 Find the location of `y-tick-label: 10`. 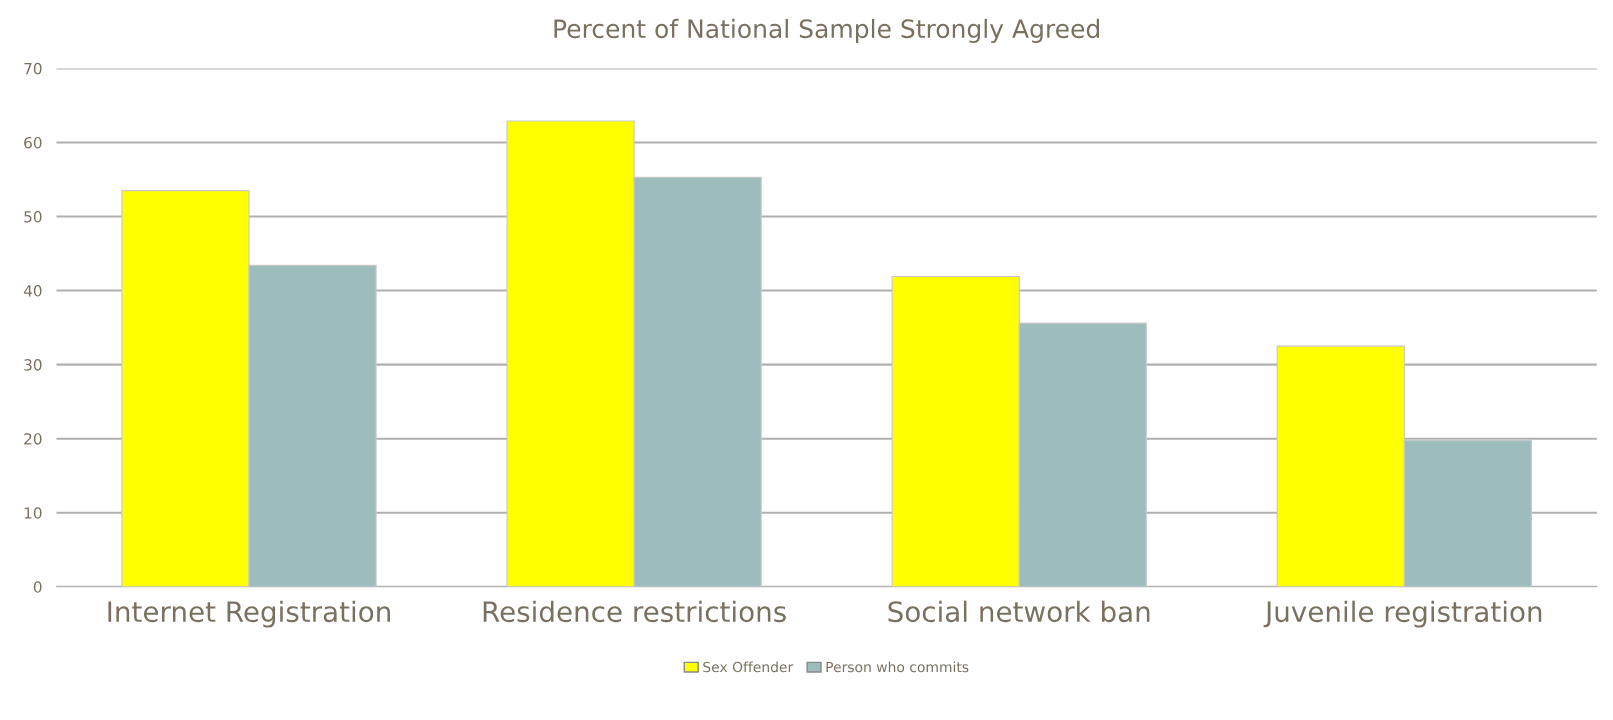

y-tick-label: 10 is located at coordinates (33, 513).